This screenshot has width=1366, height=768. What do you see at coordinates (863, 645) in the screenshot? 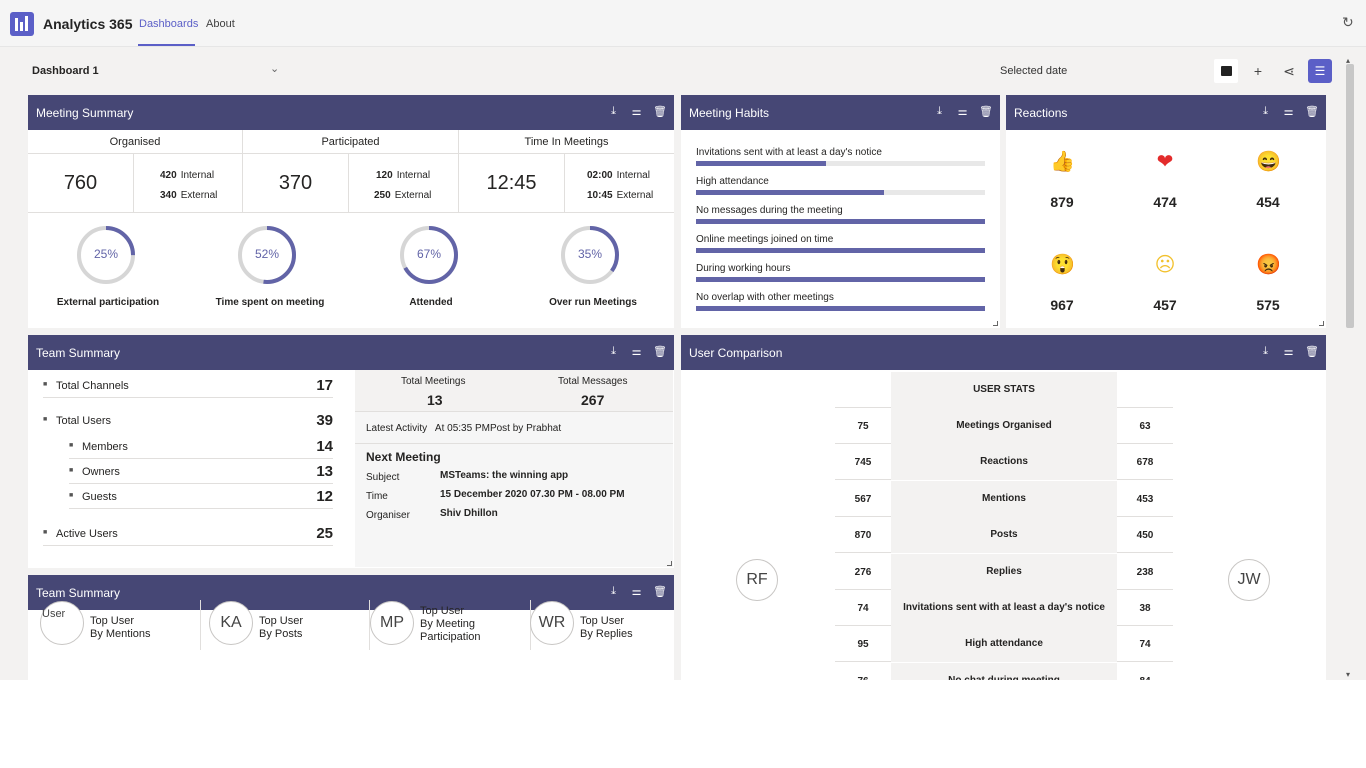
I see `left-user-value: 95` at bounding box center [863, 645].